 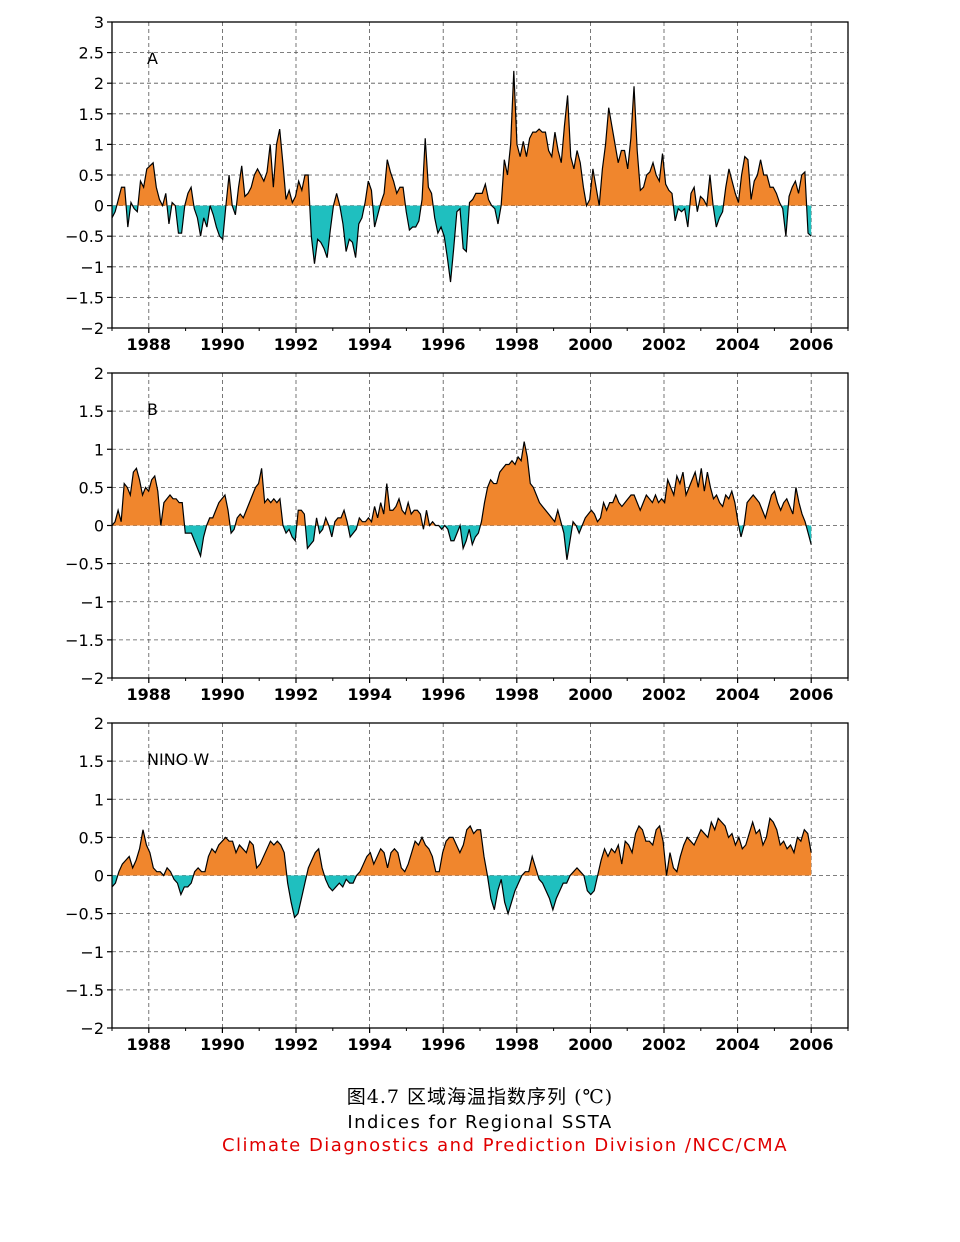 What do you see at coordinates (99, 22) in the screenshot?
I see `y-tick-label: 3` at bounding box center [99, 22].